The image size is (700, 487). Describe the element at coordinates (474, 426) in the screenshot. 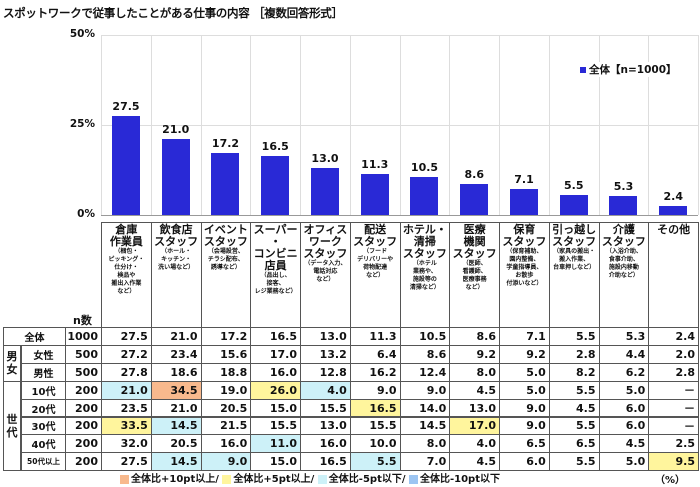

I see `table-cell: 17.0` at that location.